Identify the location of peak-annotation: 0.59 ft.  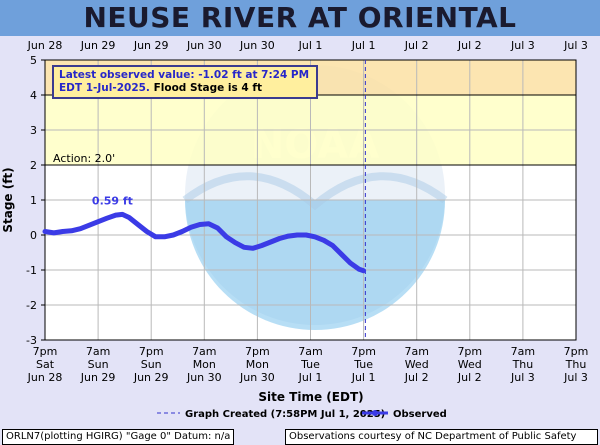
(112, 200).